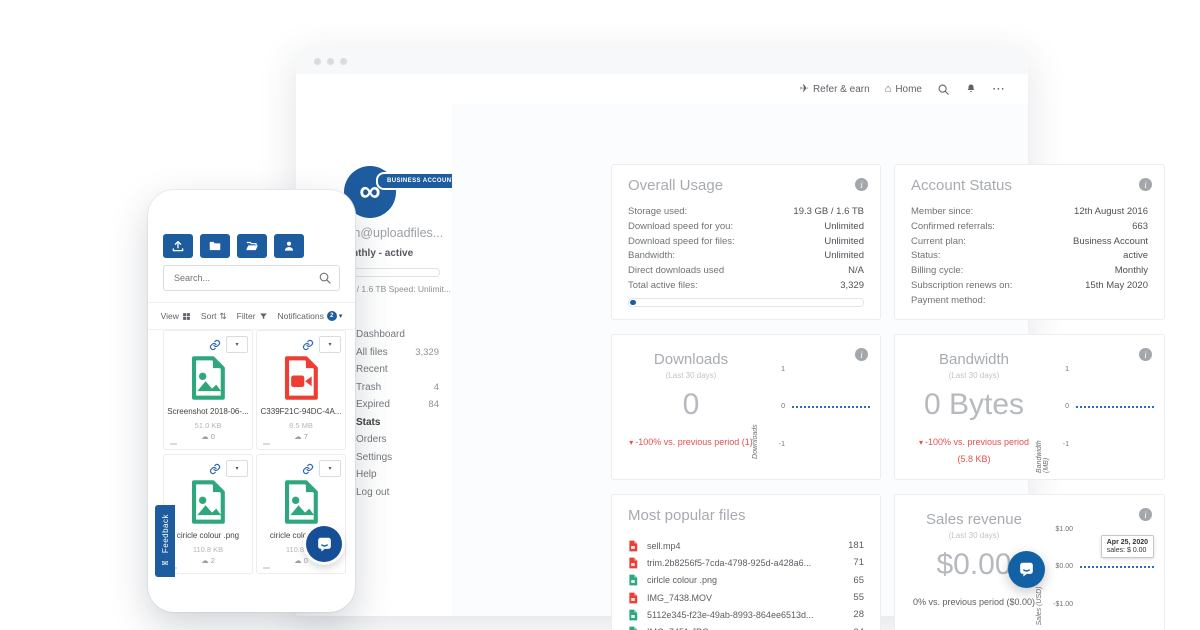 The image size is (1200, 630). I want to click on funnel-icon, so click(263, 316).